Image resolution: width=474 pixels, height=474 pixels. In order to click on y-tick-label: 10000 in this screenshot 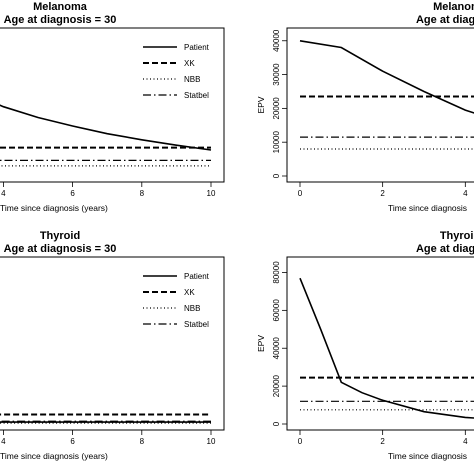, I will do `click(276, 142)`.